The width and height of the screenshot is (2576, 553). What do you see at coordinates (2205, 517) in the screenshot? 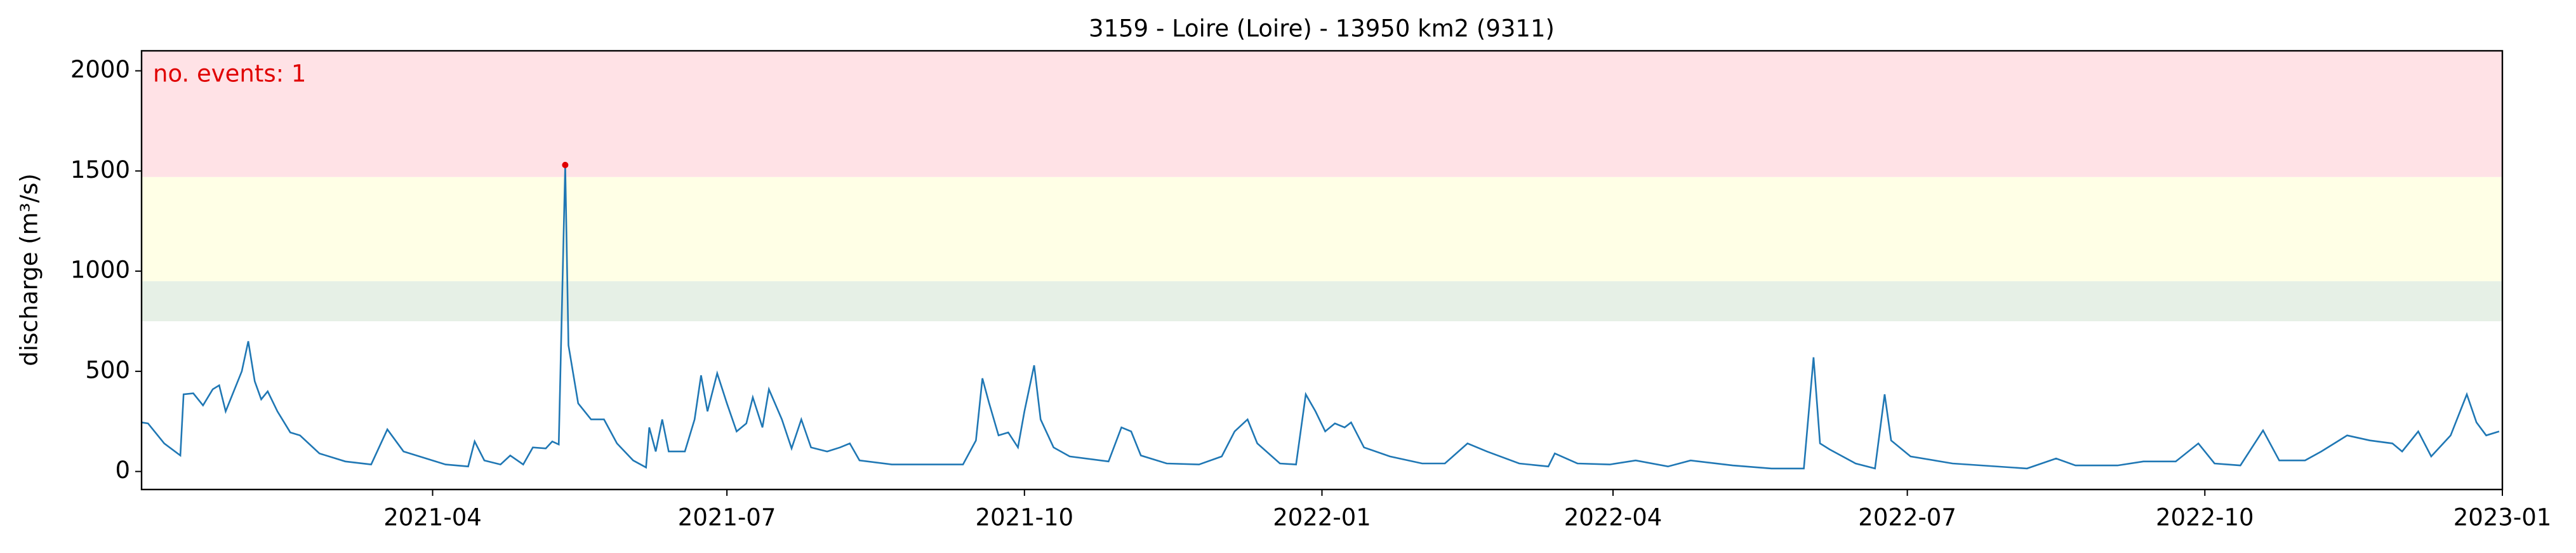
I see `x-tick-label: 2022-10` at bounding box center [2205, 517].